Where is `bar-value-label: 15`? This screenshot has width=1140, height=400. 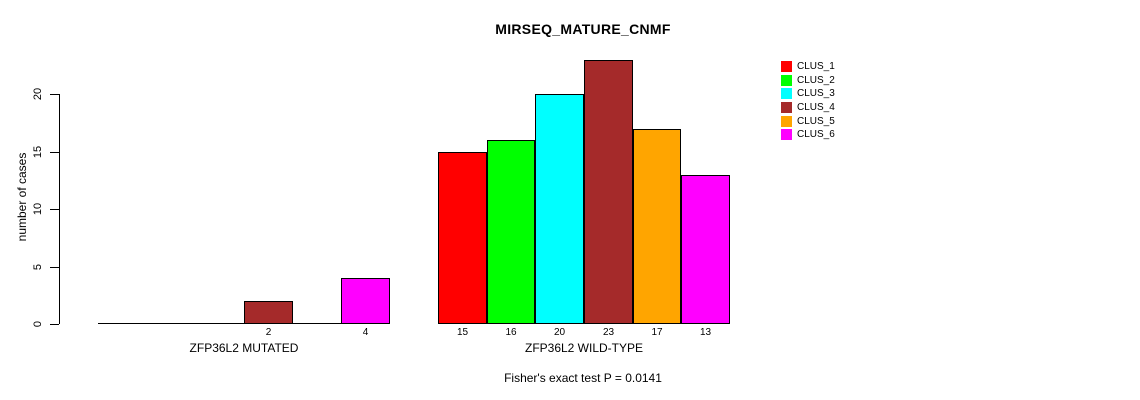
bar-value-label: 15 is located at coordinates (462, 332).